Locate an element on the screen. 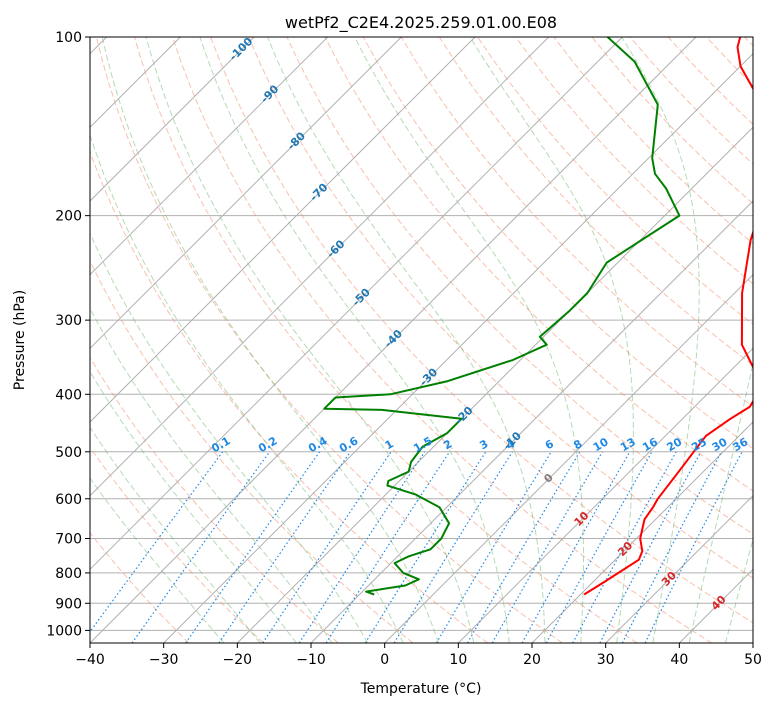 This screenshot has width=775, height=708. x-tick-label: 50 is located at coordinates (753, 660).